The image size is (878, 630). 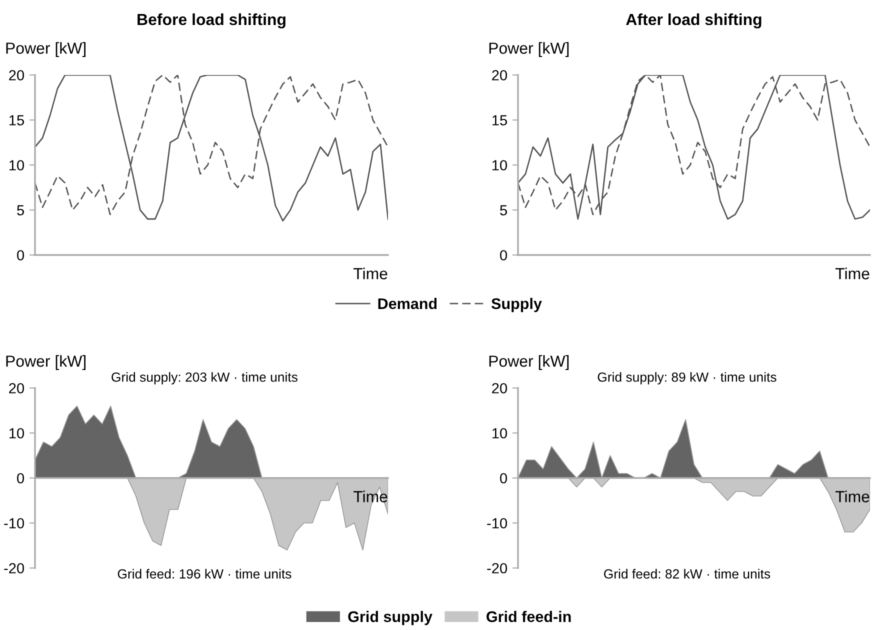 What do you see at coordinates (687, 378) in the screenshot?
I see `text: Grid supply: 89 kW · time units` at bounding box center [687, 378].